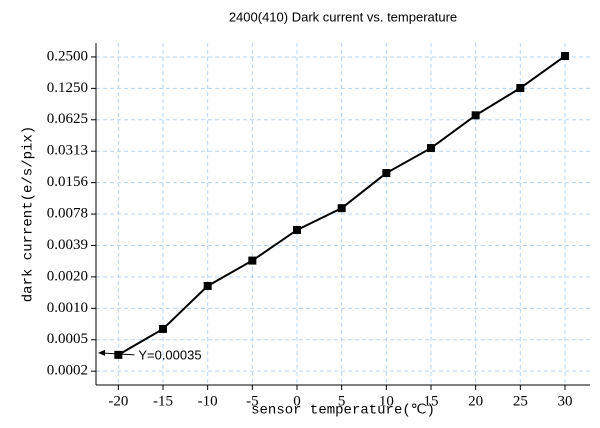 The height and width of the screenshot is (428, 600). What do you see at coordinates (67, 151) in the screenshot?
I see `y-tick-label: 0.0313` at bounding box center [67, 151].